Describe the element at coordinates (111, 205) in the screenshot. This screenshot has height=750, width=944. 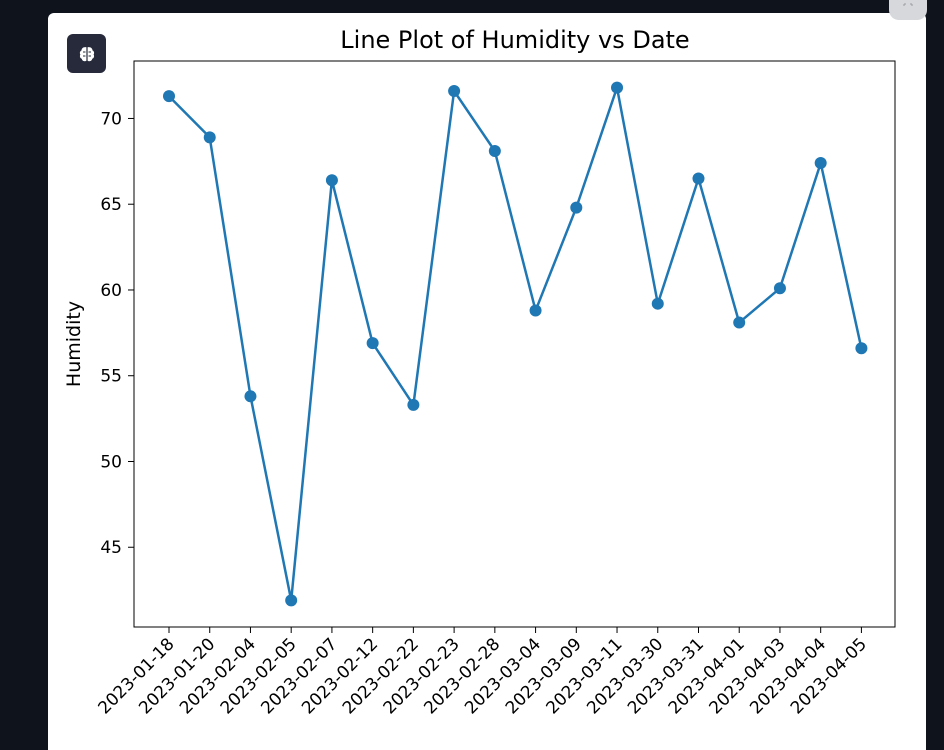
I see `y-tick-label: 65` at that location.